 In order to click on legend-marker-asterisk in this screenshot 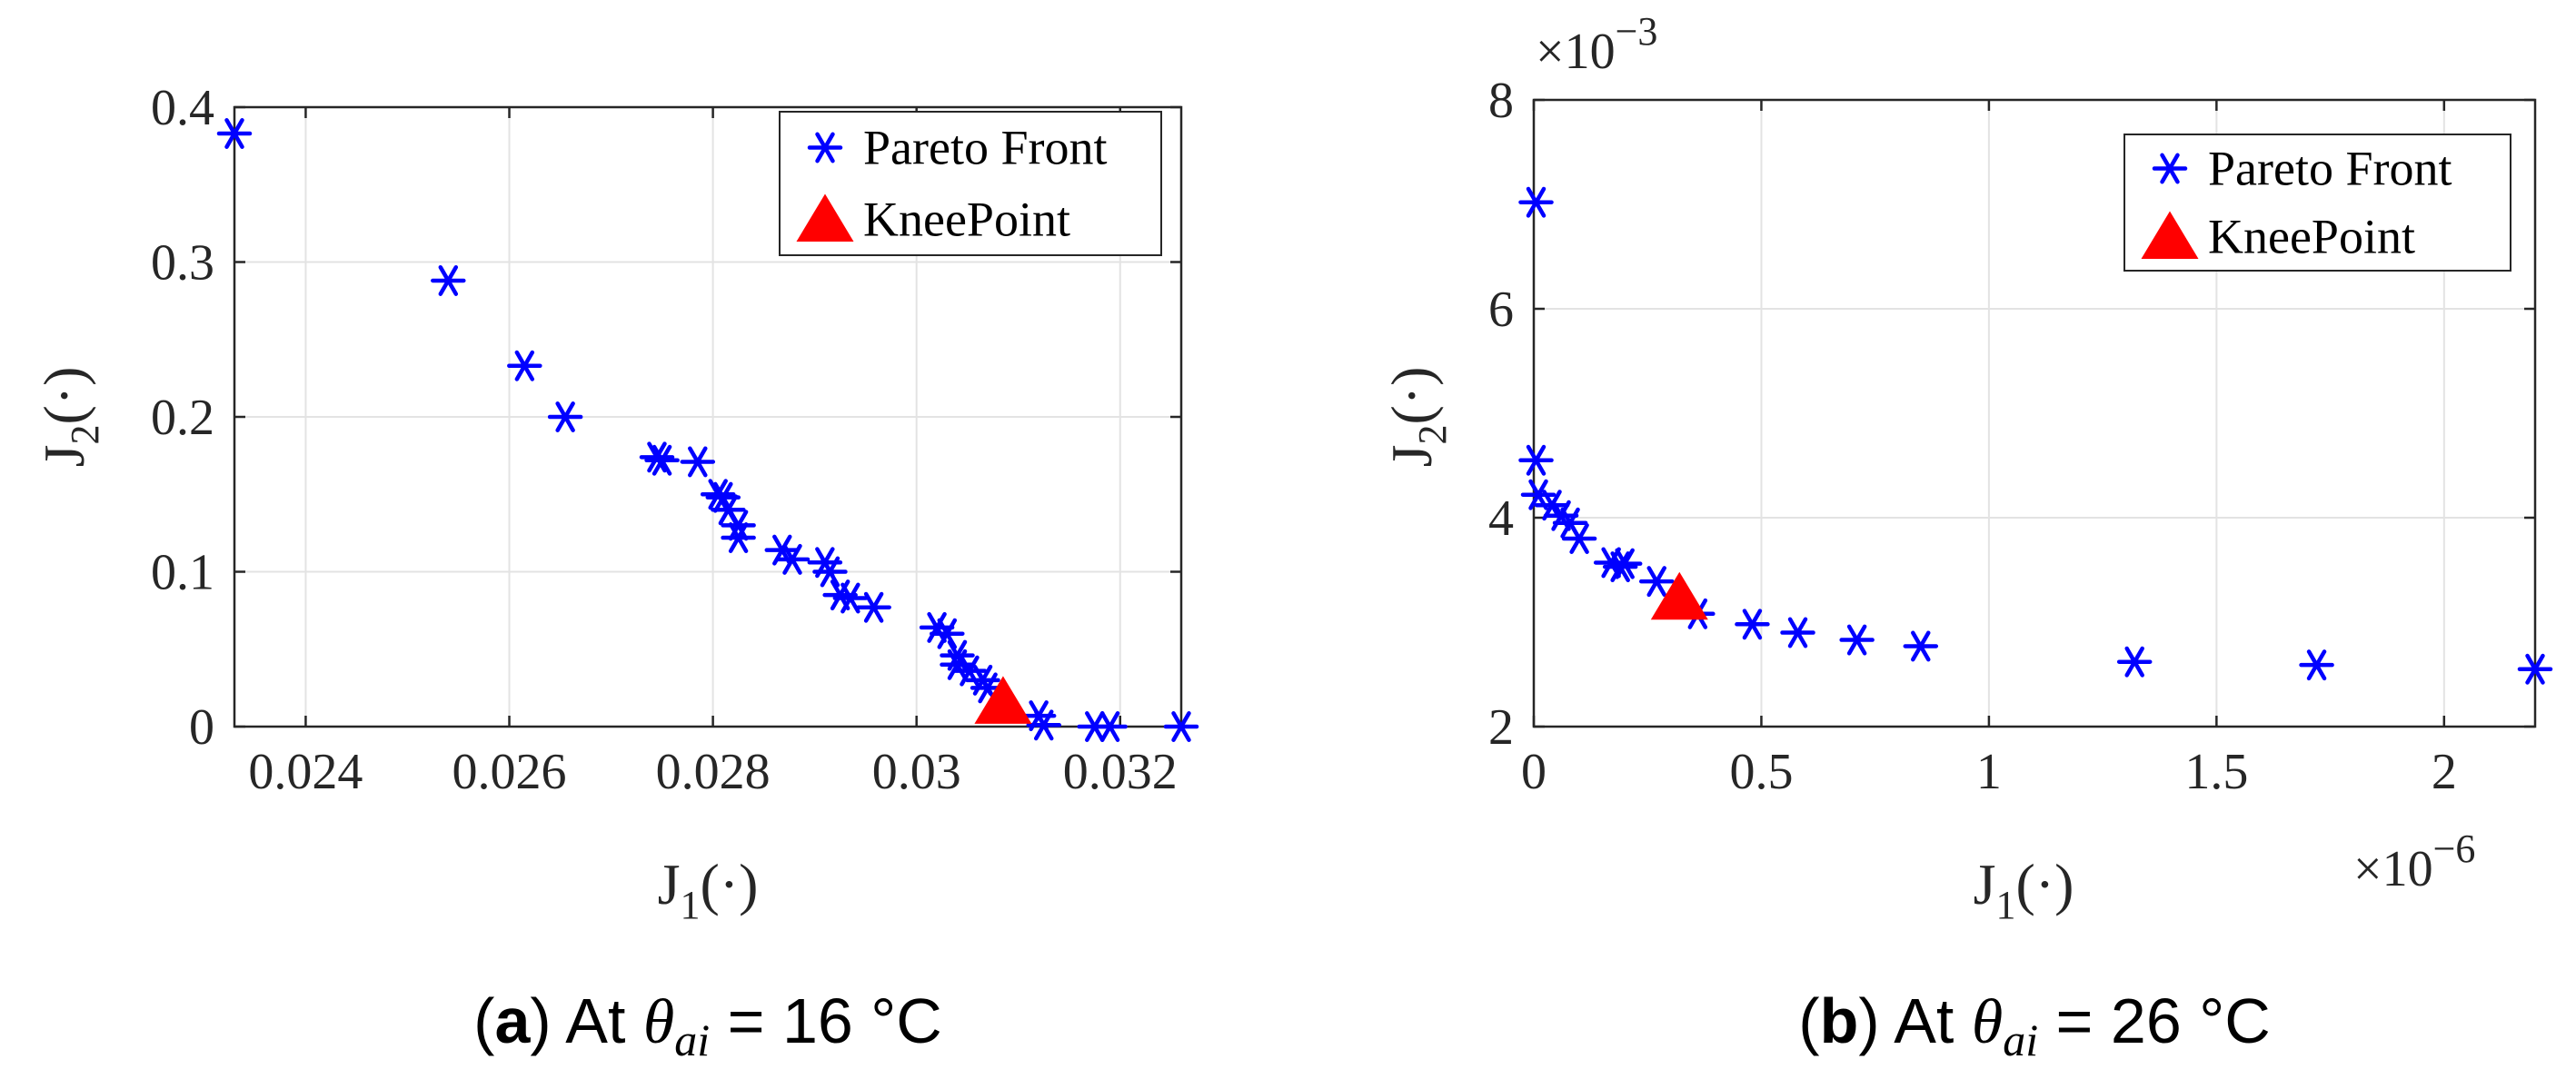, I will do `click(2170, 168)`.